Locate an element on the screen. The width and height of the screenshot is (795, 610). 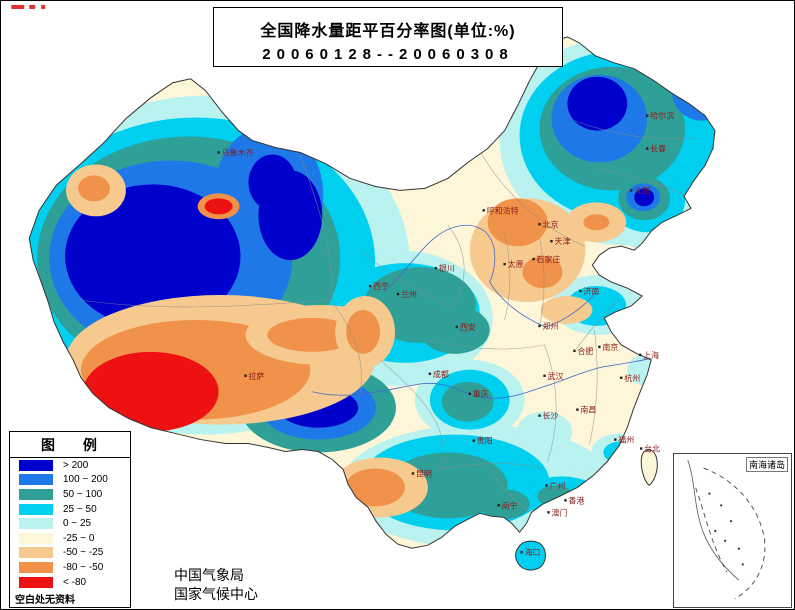
yangtze-river is located at coordinates (481, 378).